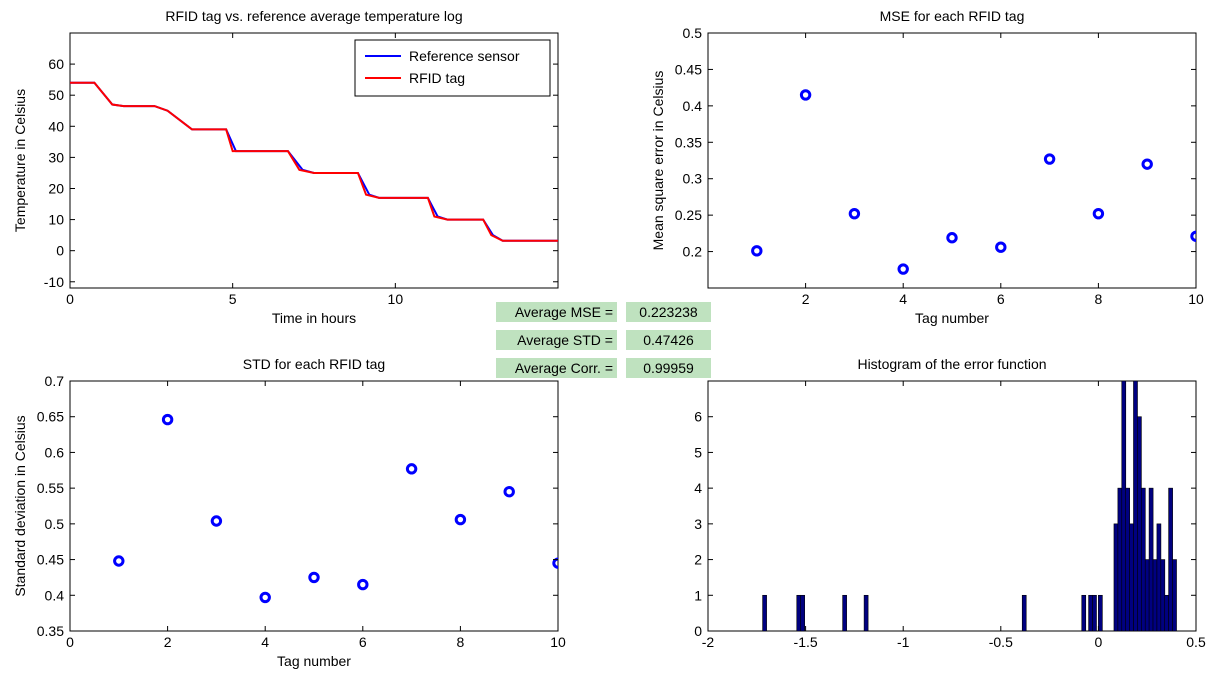 Image resolution: width=1211 pixels, height=675 pixels. Describe the element at coordinates (56, 64) in the screenshot. I see `y-tick-label: 60` at that location.